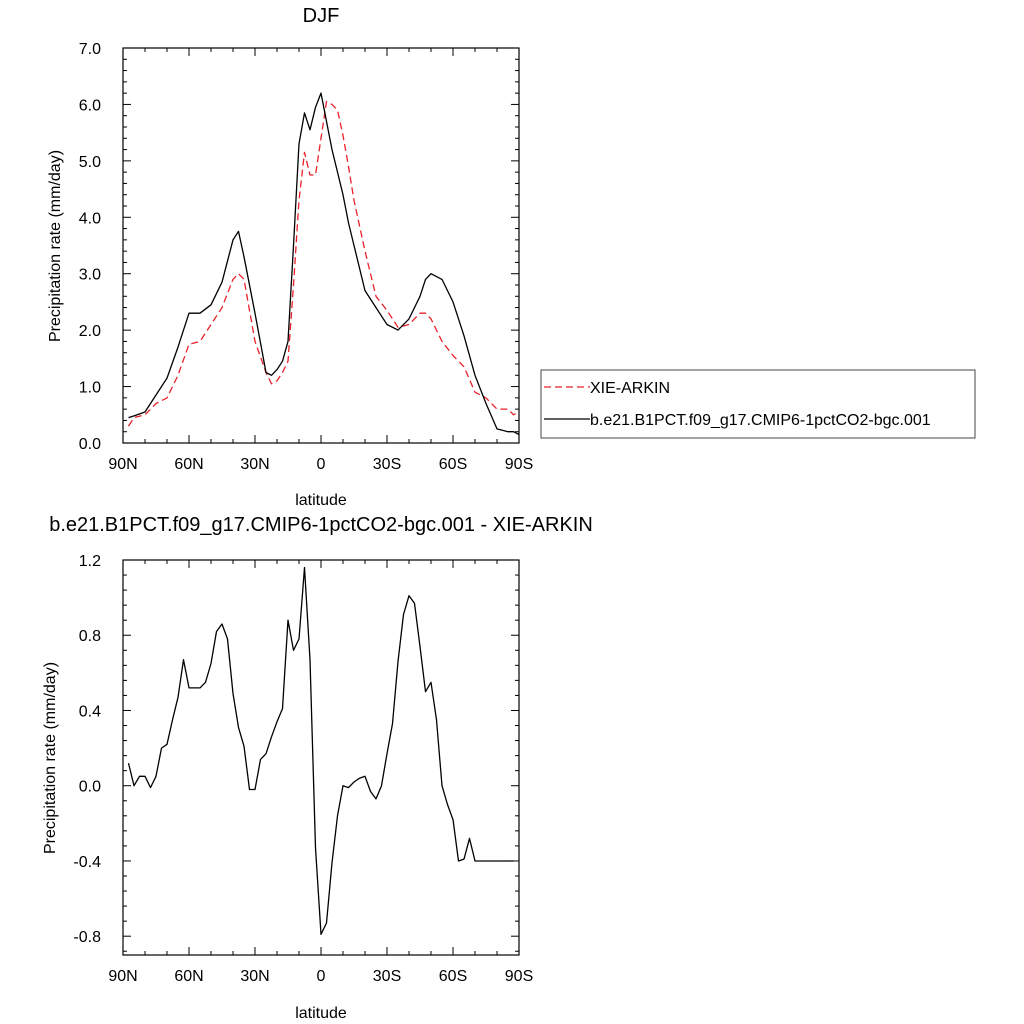  Describe the element at coordinates (90, 331) in the screenshot. I see `top-y-tick-label: 2.0` at that location.